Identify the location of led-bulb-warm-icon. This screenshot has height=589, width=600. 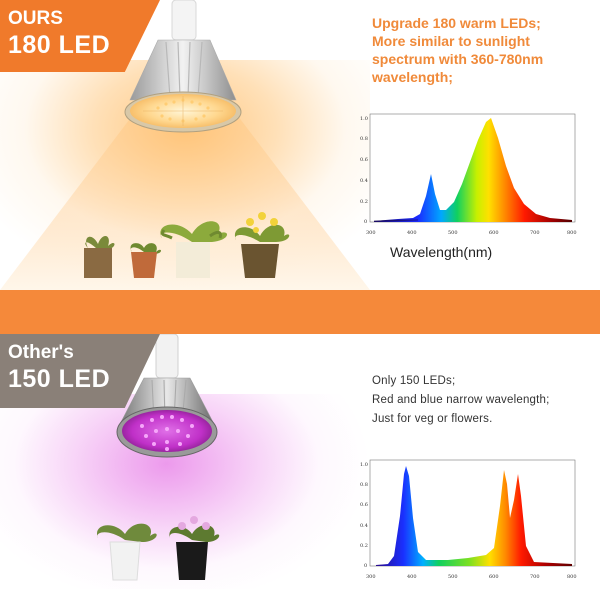
(183, 66).